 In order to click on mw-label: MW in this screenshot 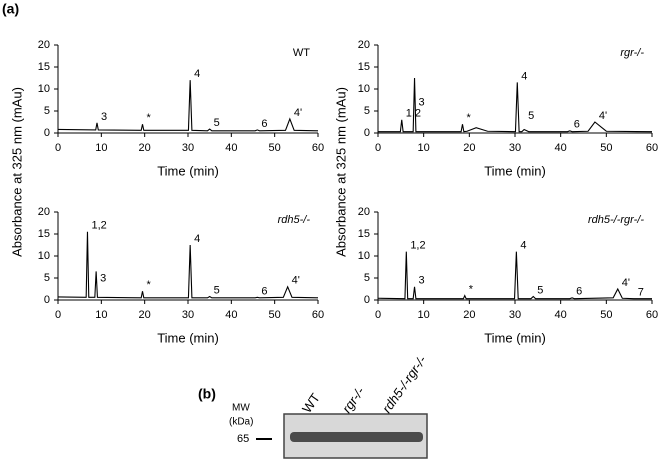, I will do `click(241, 408)`.